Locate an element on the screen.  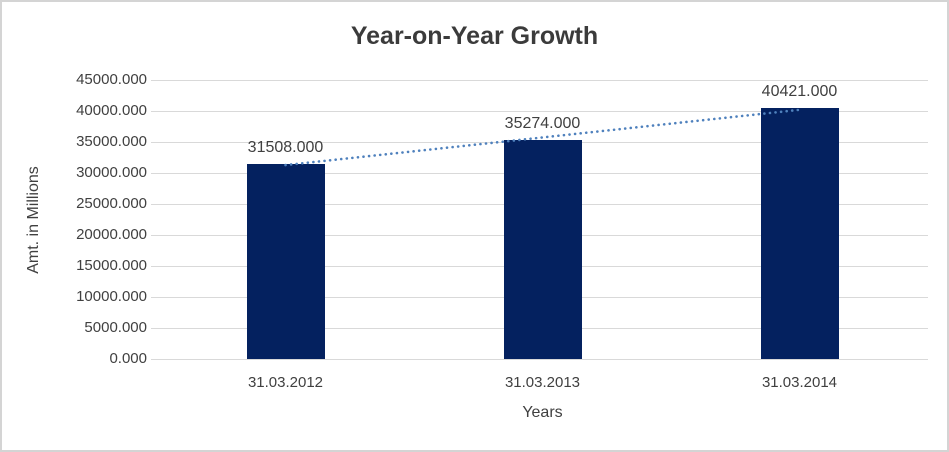
x-axis-category-label: 31.03.2013 is located at coordinates (542, 382).